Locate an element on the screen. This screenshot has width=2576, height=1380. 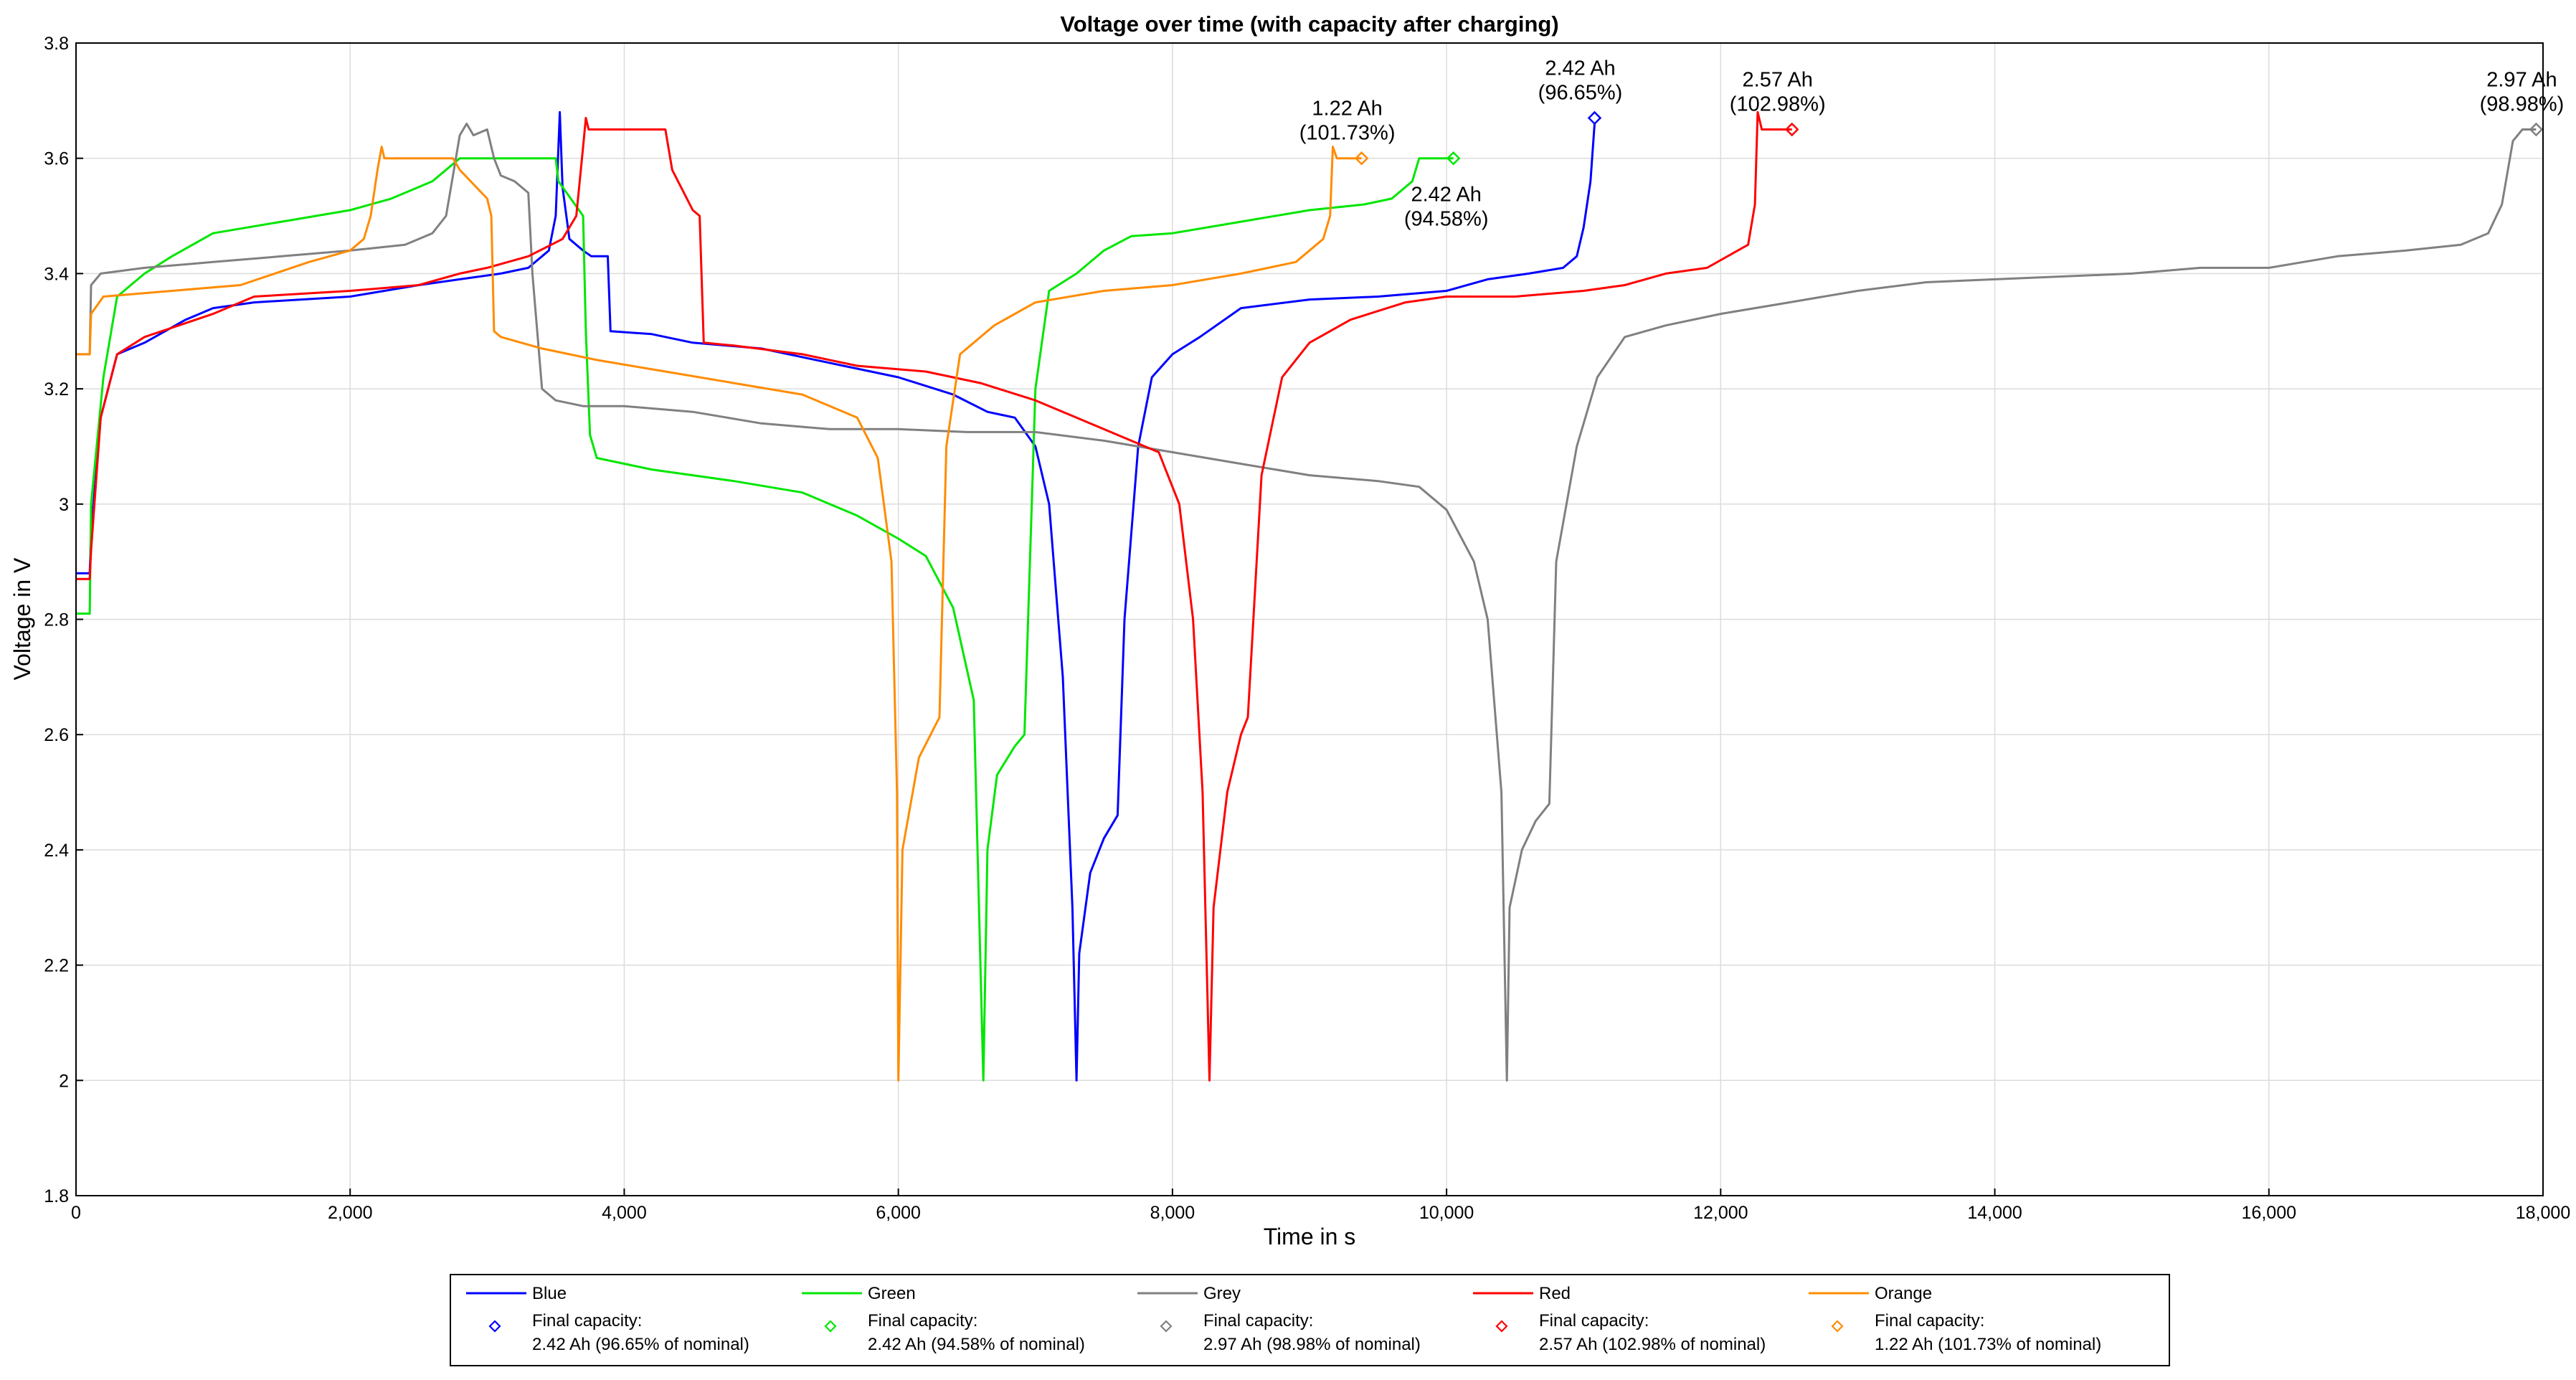
y-tick-label: 3.6 is located at coordinates (57, 159).